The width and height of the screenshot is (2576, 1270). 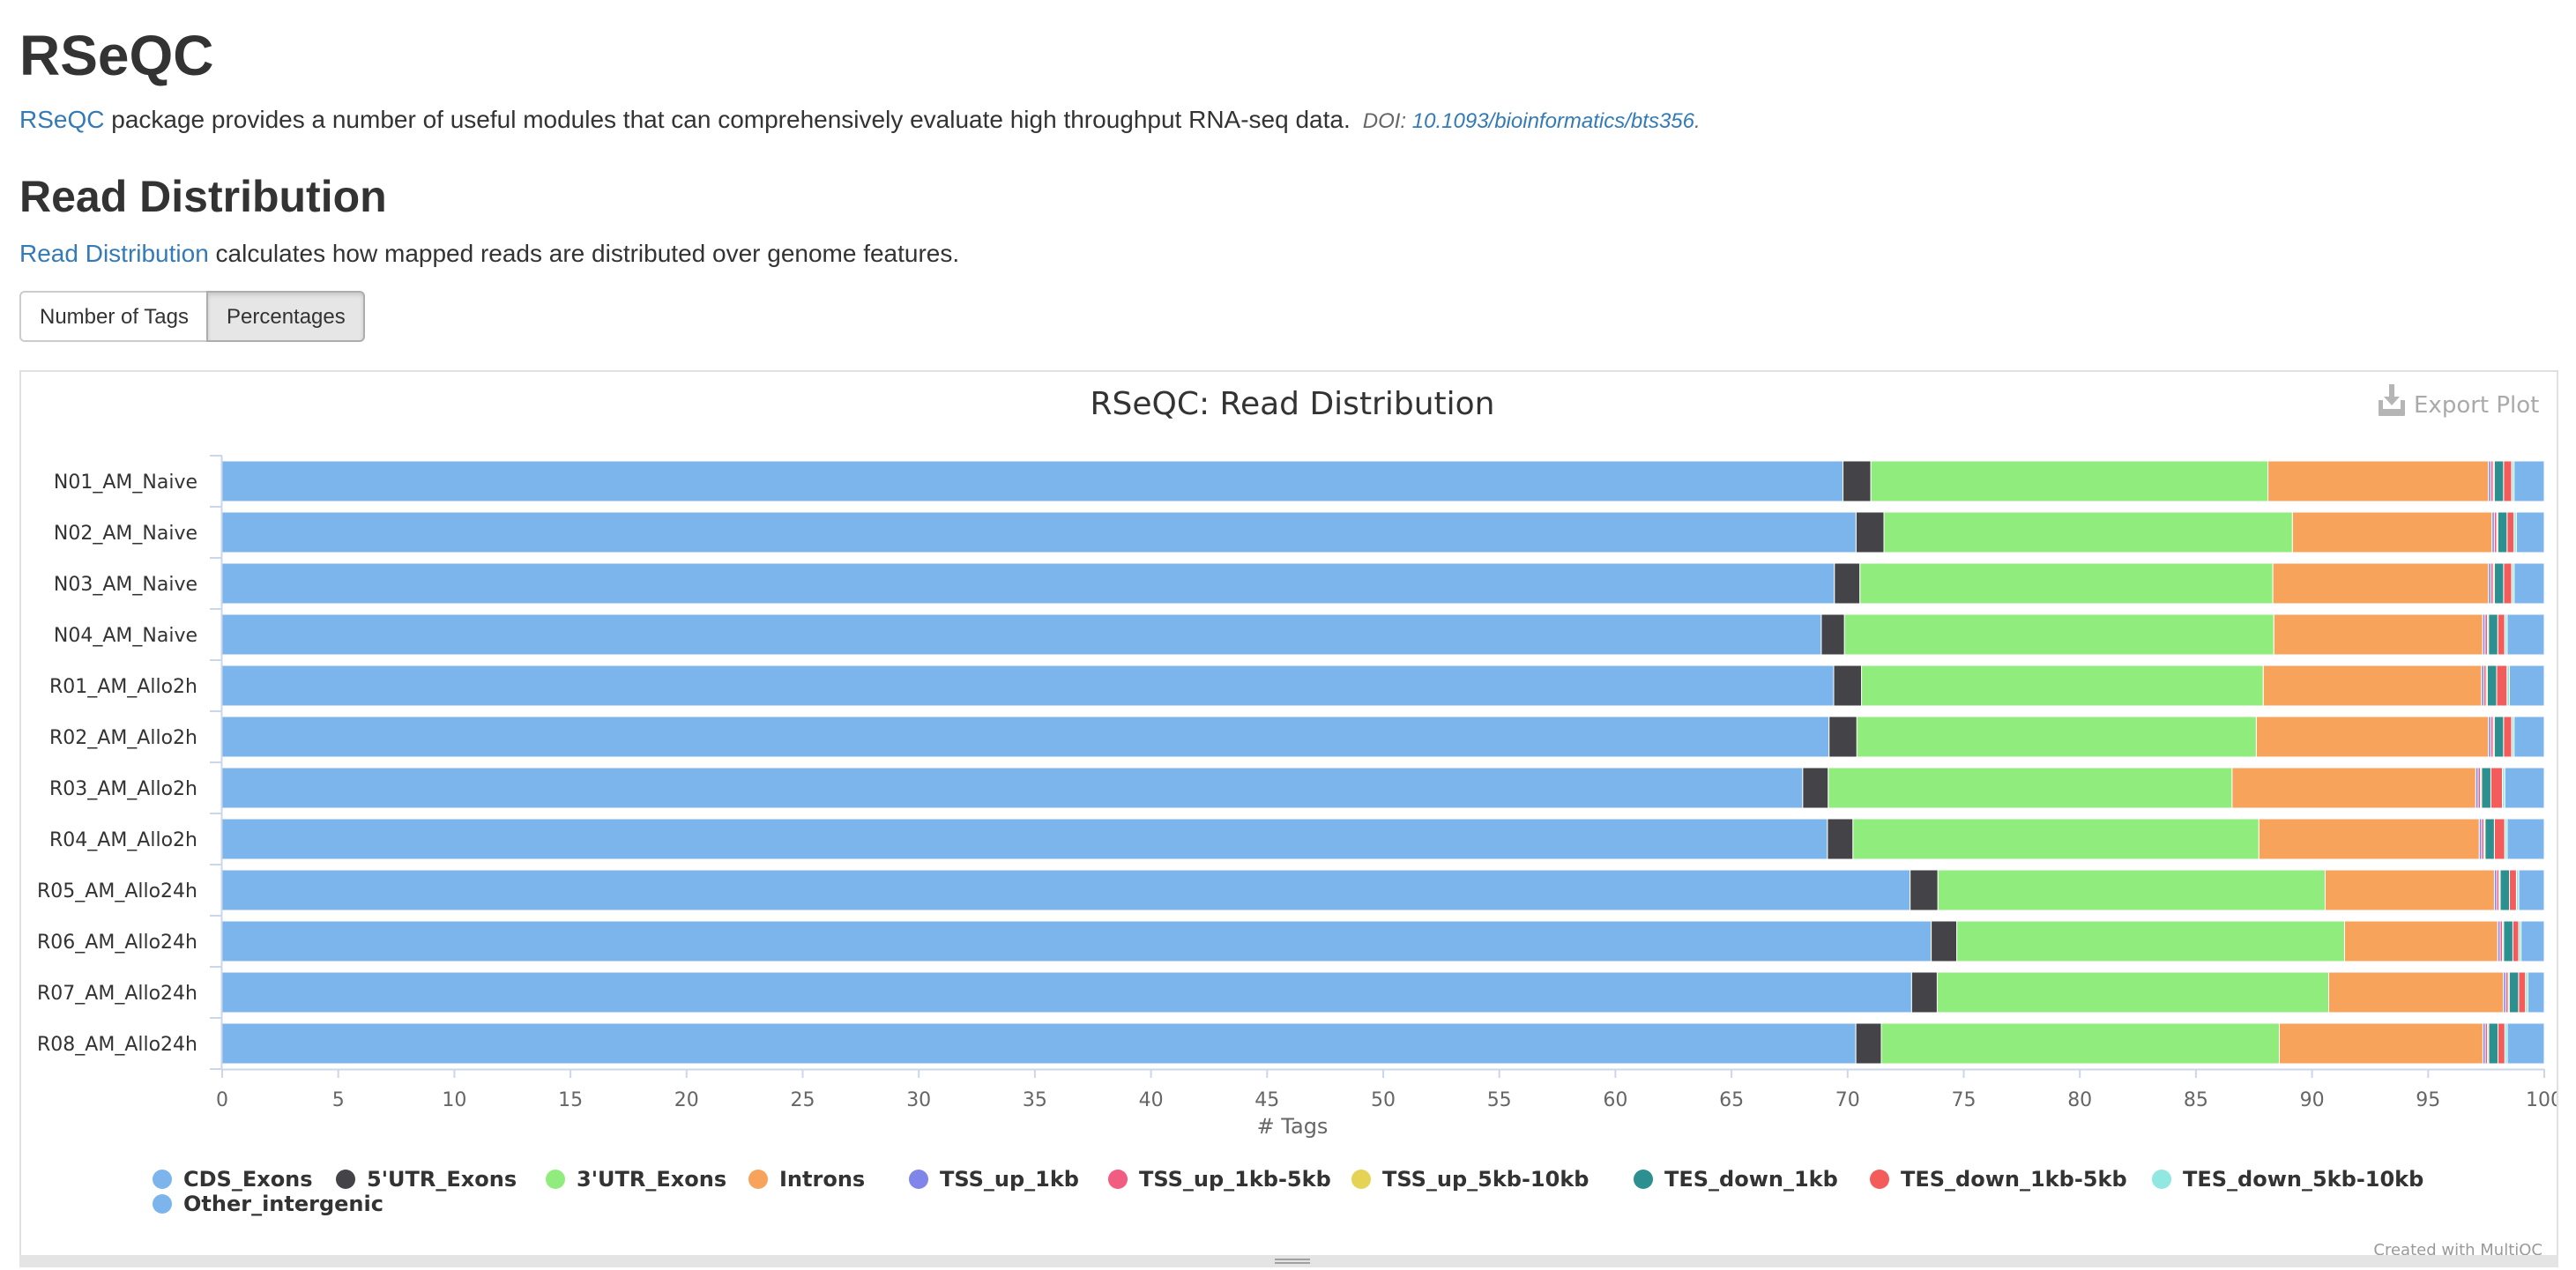 I want to click on number-of-tags-button: Number of Tags, so click(x=114, y=316).